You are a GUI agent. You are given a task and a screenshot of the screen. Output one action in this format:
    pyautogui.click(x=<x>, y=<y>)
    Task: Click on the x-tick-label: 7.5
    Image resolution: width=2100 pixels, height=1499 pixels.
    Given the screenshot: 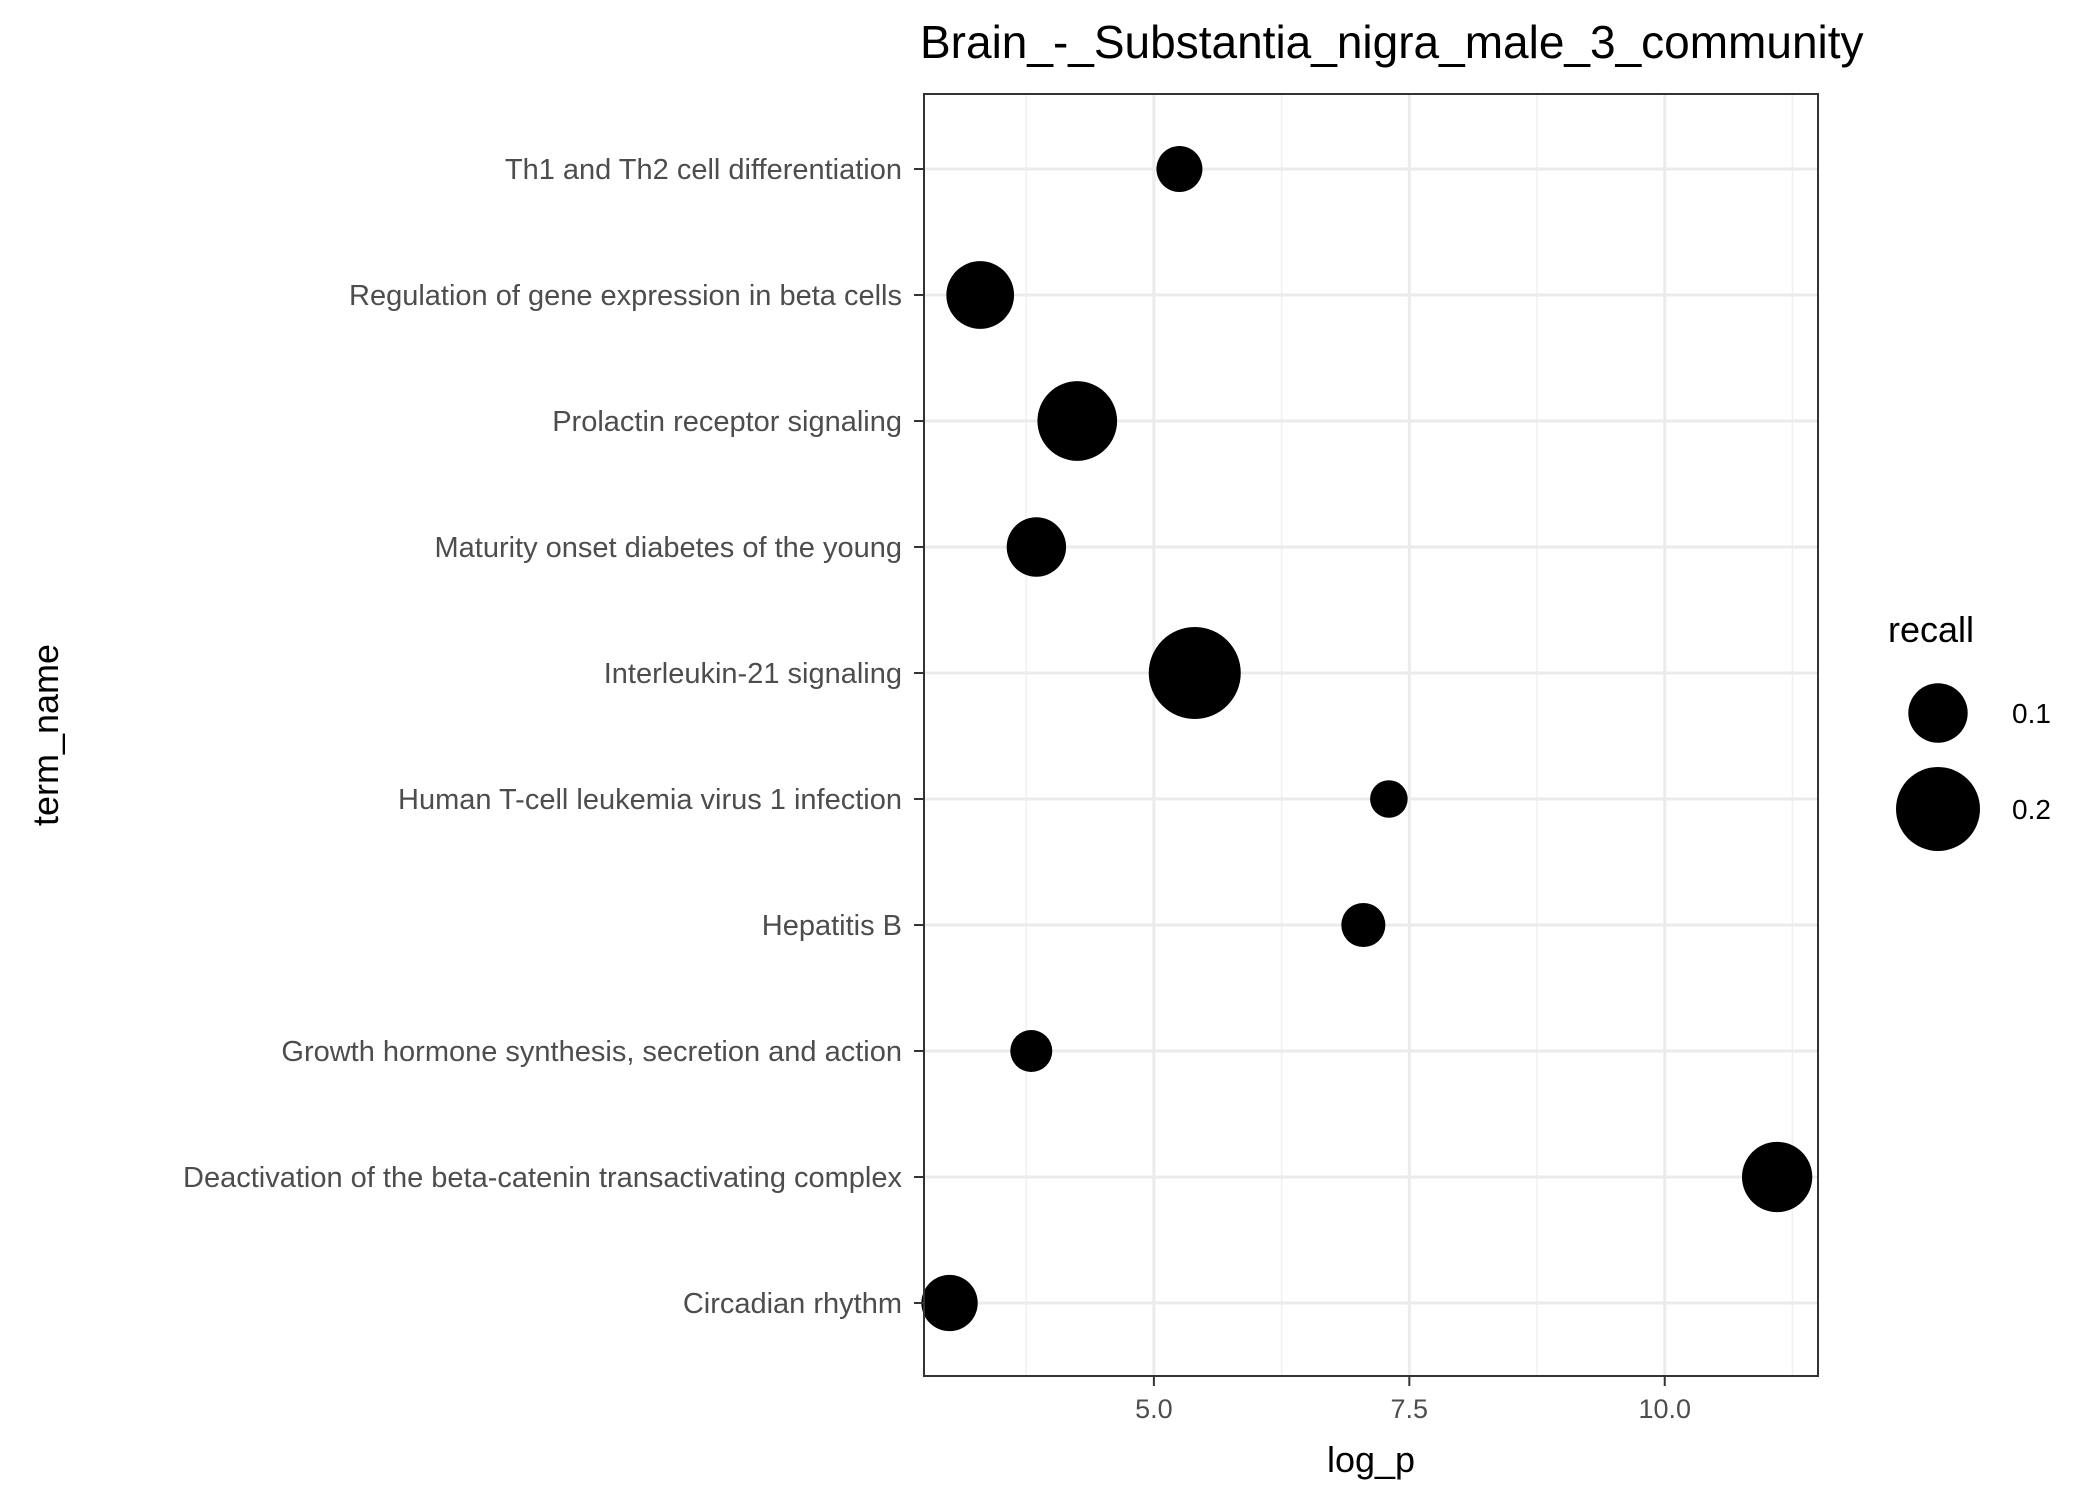 What is the action you would take?
    pyautogui.click(x=1410, y=1409)
    